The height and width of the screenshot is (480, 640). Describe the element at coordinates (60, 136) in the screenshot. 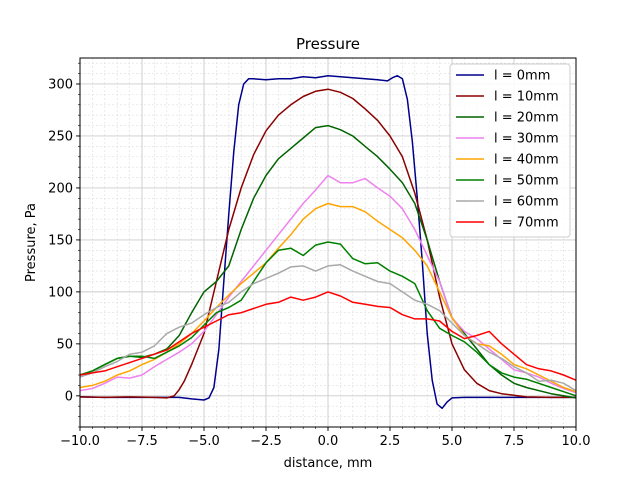

I see `y-tick-label: 250` at that location.